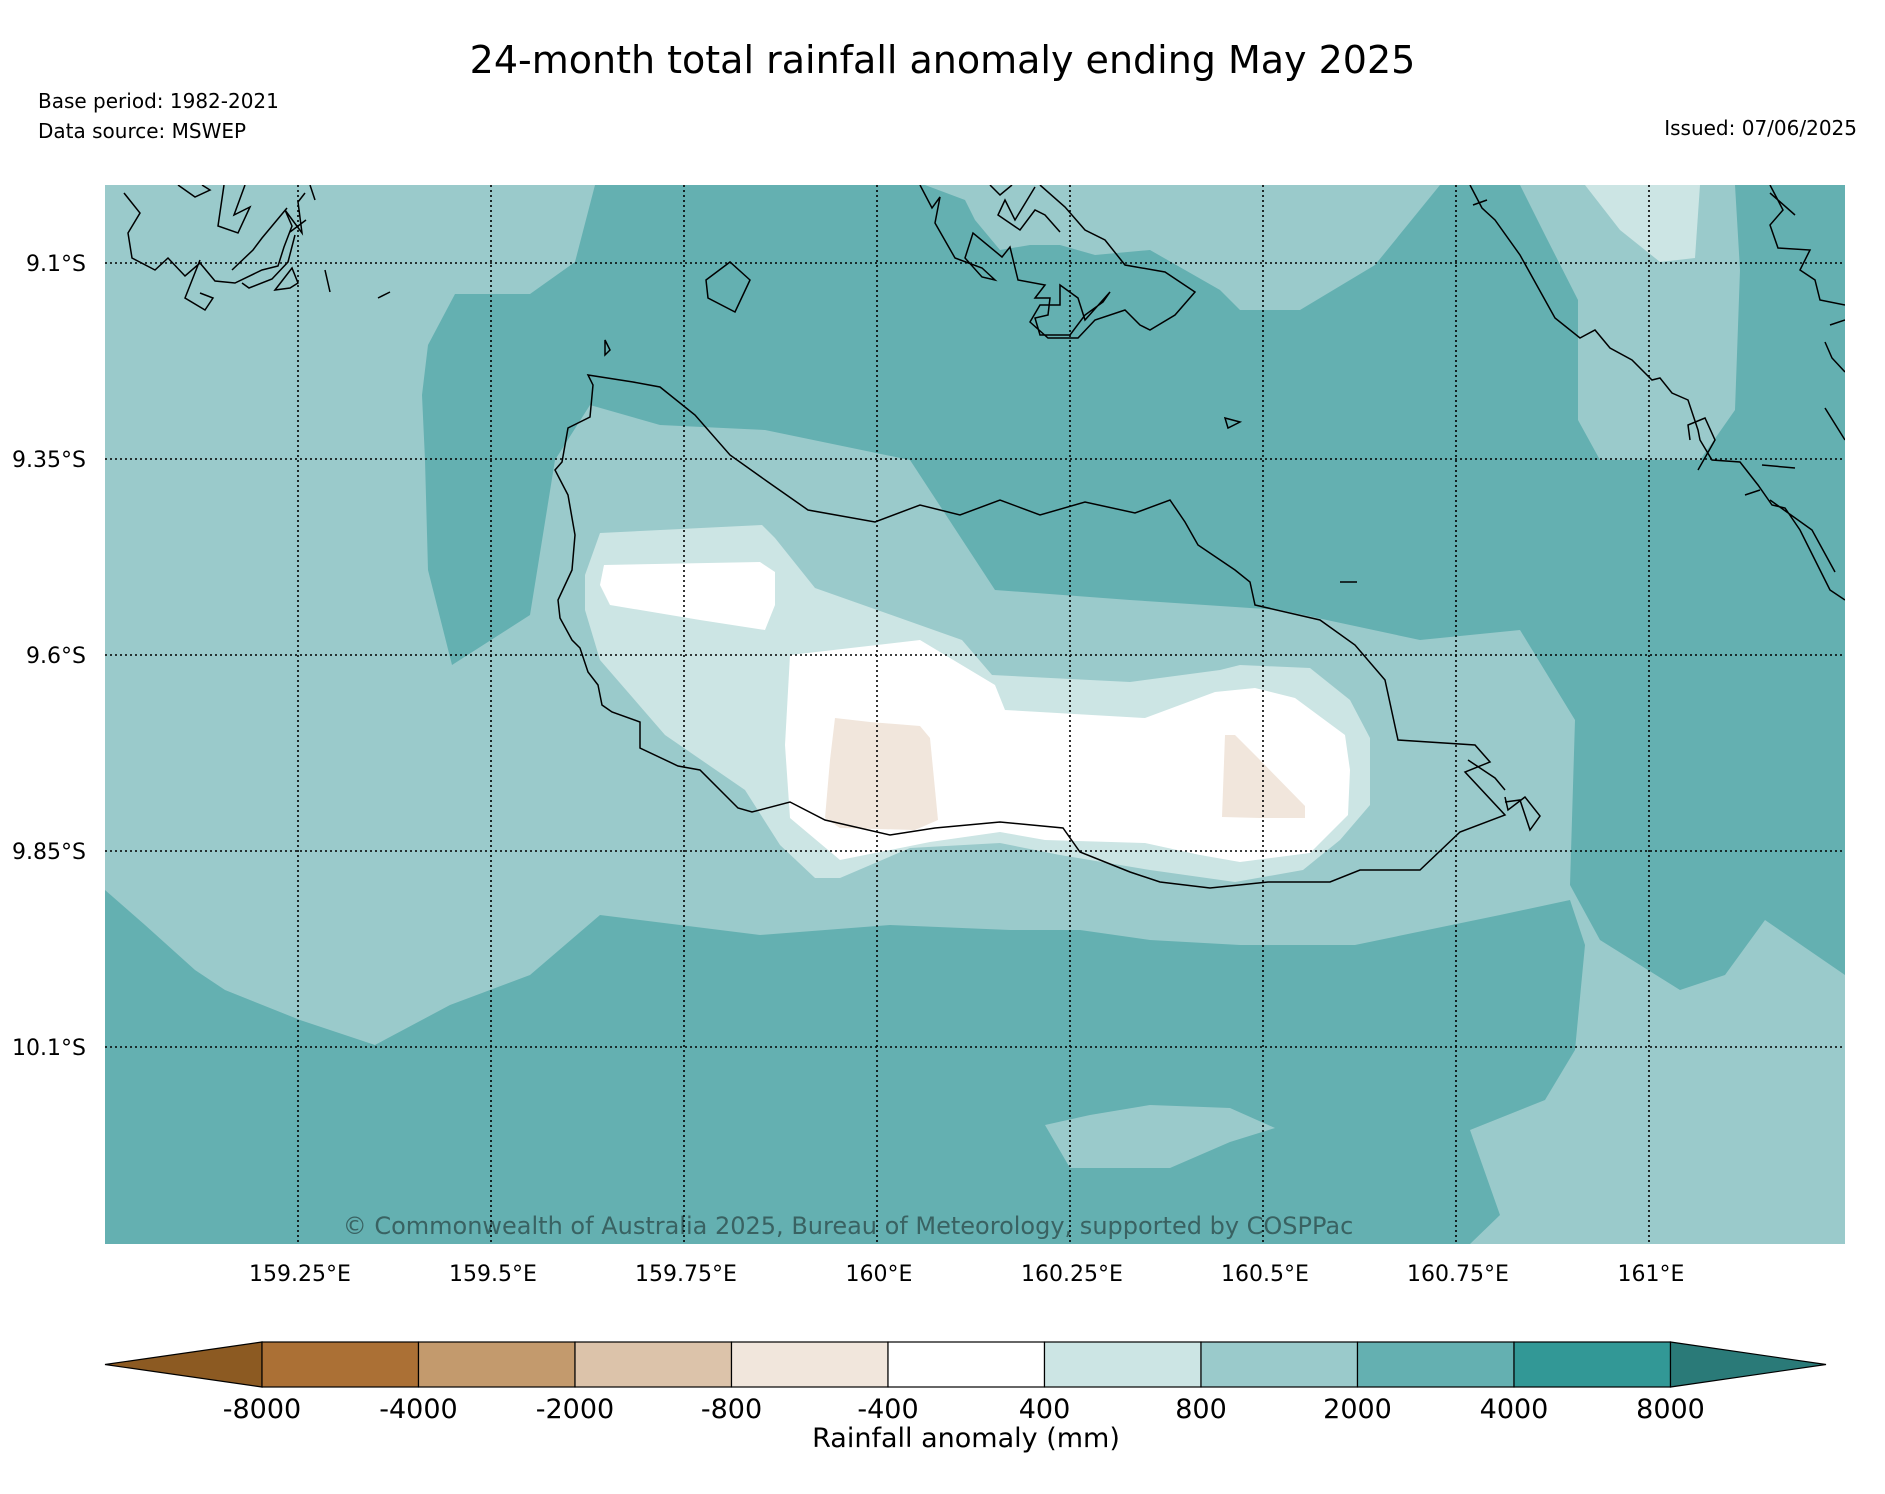 The height and width of the screenshot is (1494, 1885). I want to click on lat-label: 9.85°S, so click(49, 852).